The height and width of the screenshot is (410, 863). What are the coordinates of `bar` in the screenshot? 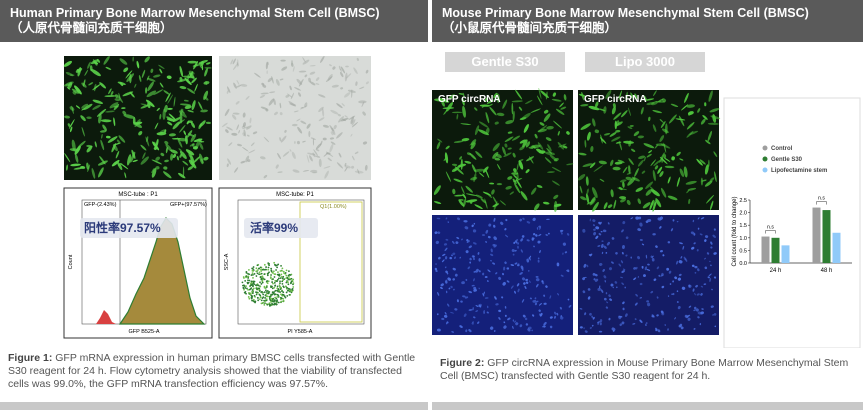 It's located at (826, 236).